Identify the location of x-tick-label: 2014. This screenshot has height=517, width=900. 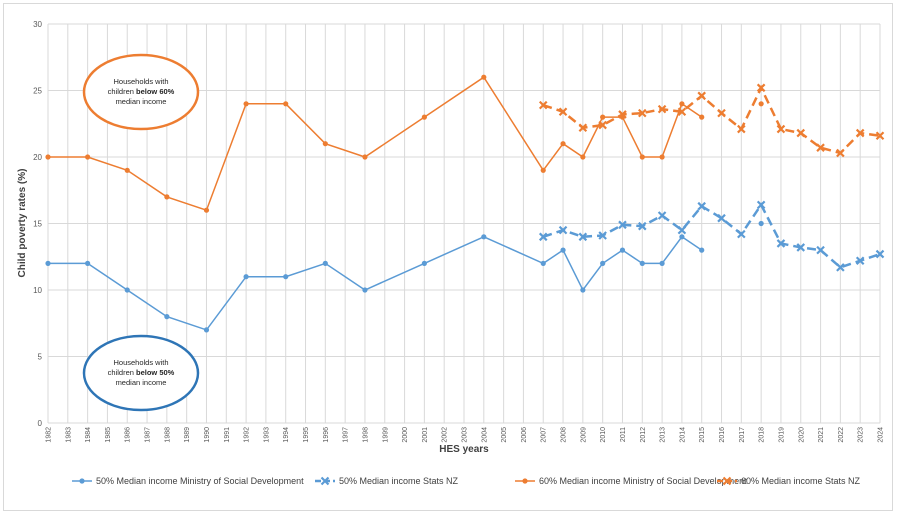
(682, 435).